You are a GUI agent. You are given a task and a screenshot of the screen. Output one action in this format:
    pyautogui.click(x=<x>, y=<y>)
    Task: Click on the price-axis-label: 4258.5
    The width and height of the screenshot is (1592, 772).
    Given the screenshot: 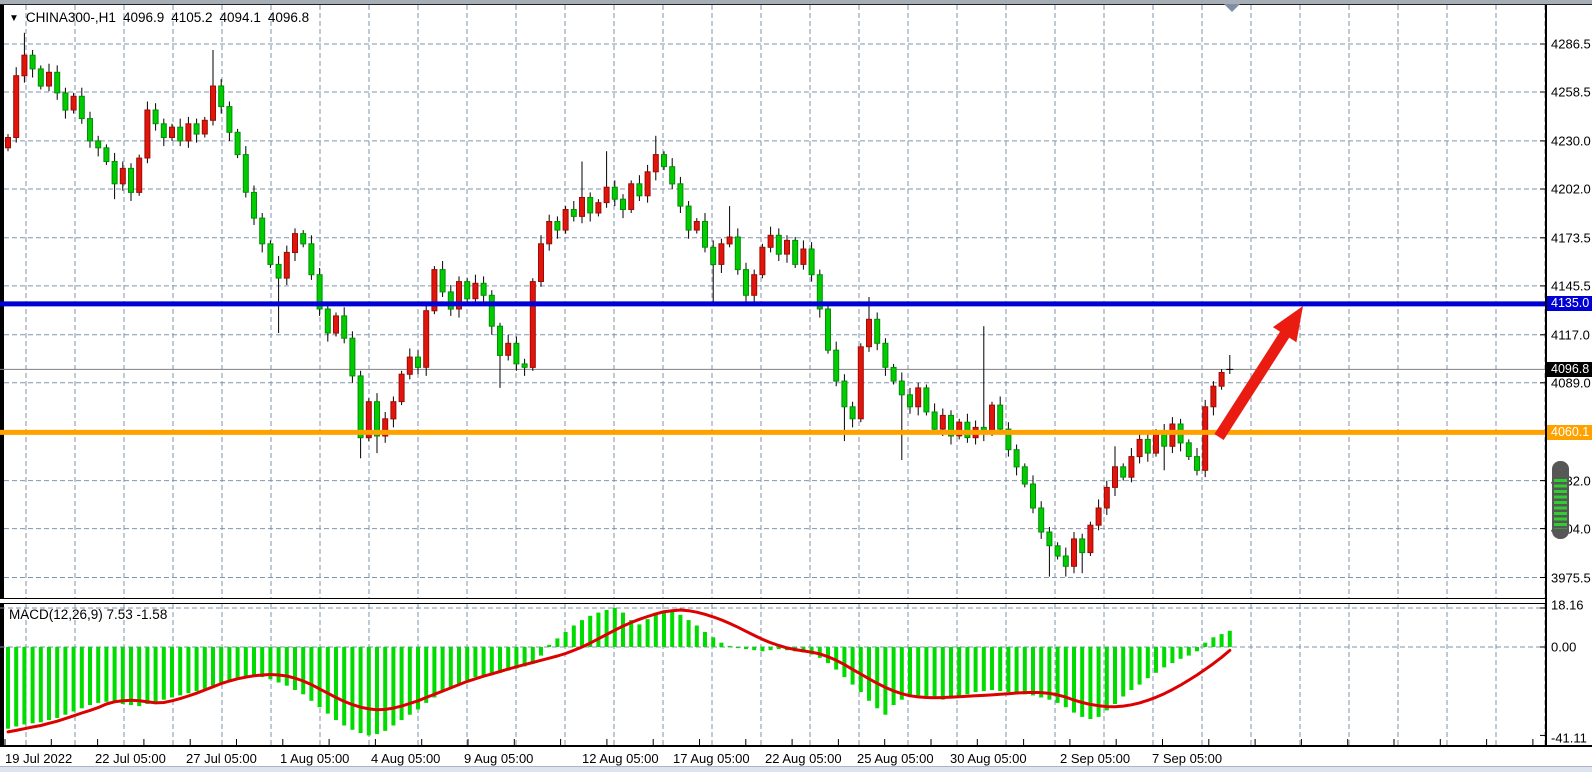 What is the action you would take?
    pyautogui.click(x=1571, y=92)
    